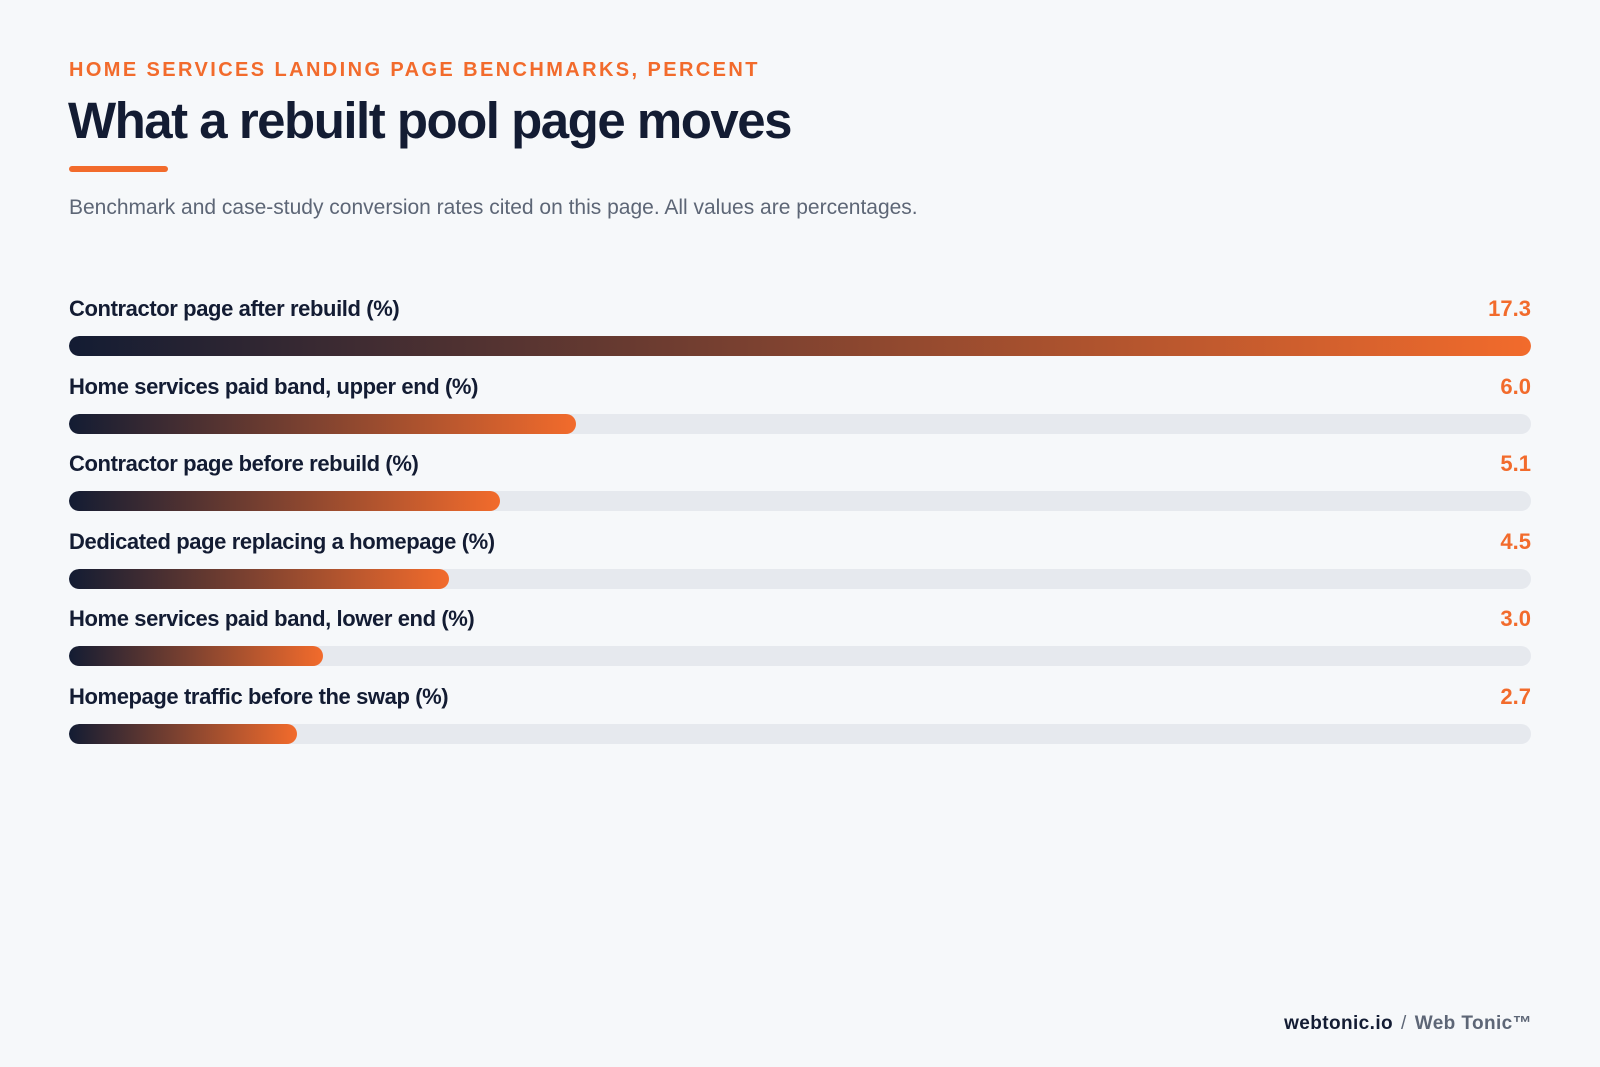  Describe the element at coordinates (118, 169) in the screenshot. I see `title-accent-rule` at that location.